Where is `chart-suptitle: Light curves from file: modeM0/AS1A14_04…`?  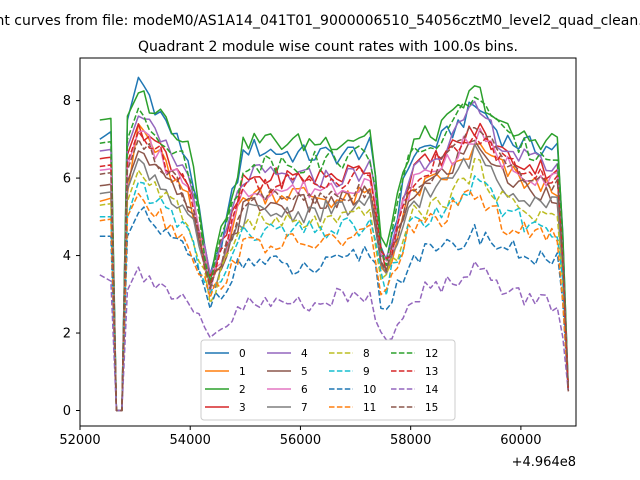 chart-suptitle: Light curves from file: modeM0/AS1A14_04… is located at coordinates (320, 21).